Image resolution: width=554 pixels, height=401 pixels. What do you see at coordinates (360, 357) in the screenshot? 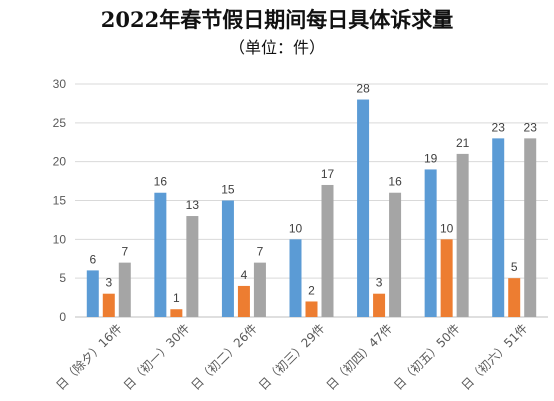
I see `x-tick-label: 日（初四）47件` at bounding box center [360, 357].